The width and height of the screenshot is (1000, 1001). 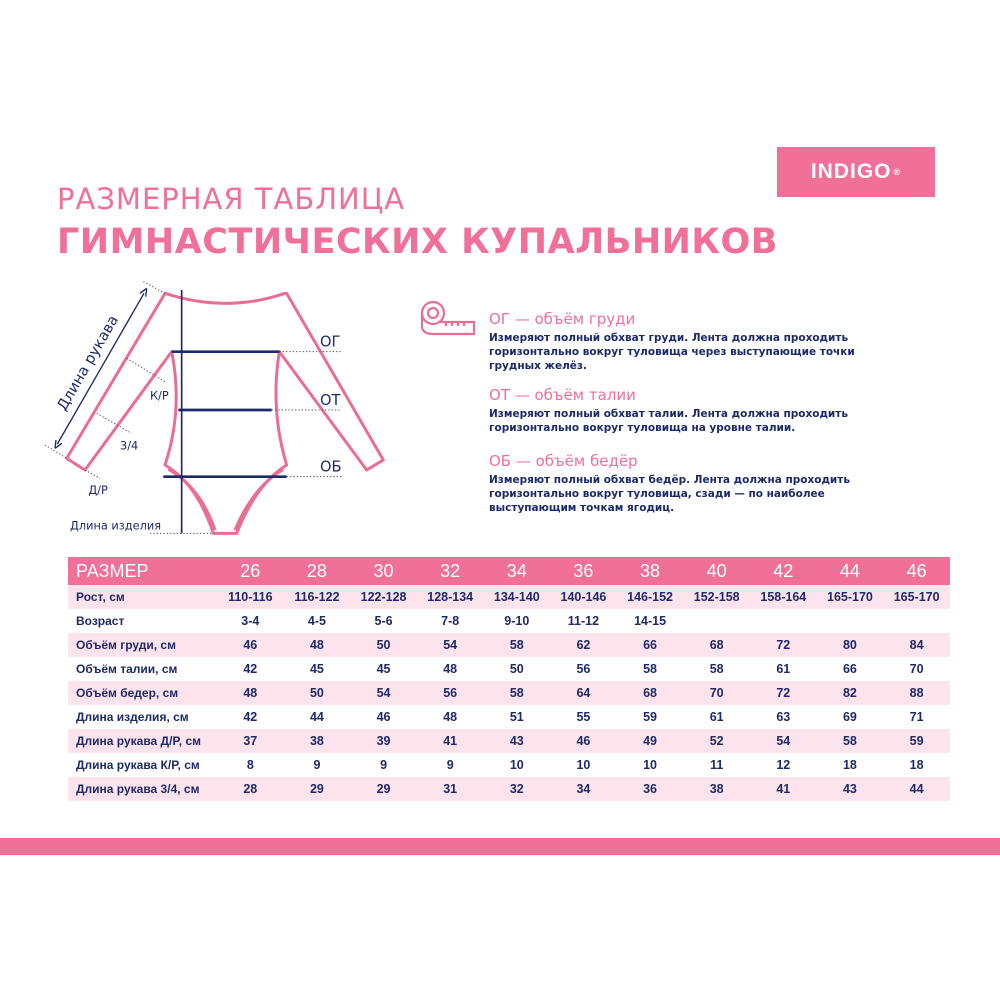 I want to click on legend-title: ОТ — объём талии, so click(x=562, y=395).